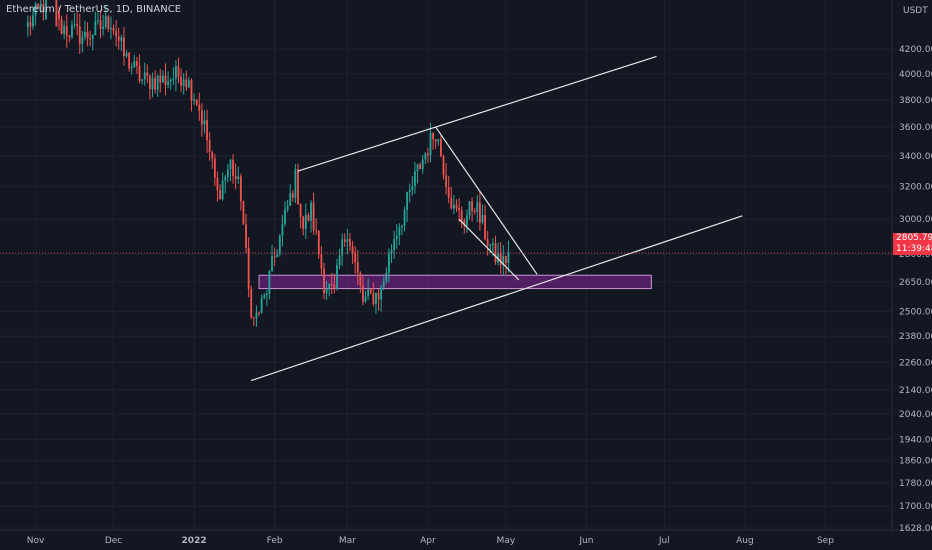 This screenshot has width=932, height=550. Describe the element at coordinates (36, 541) in the screenshot. I see `time-tick-label: Nov` at that location.